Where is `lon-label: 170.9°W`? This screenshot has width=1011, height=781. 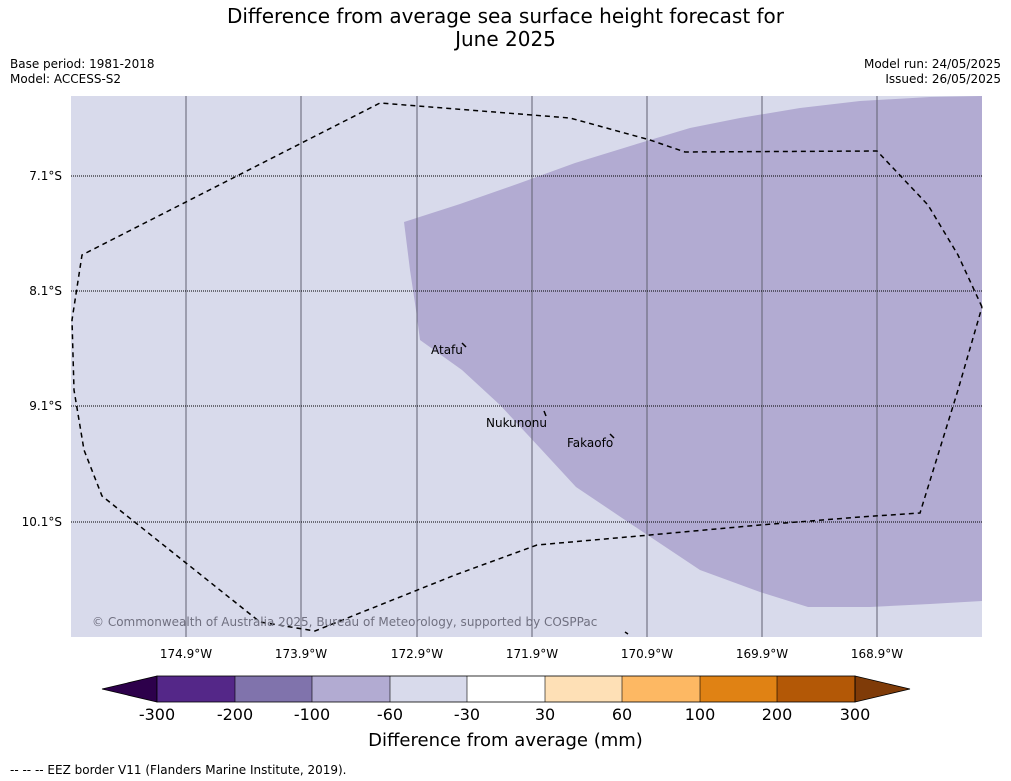
lon-label: 170.9°W is located at coordinates (647, 654).